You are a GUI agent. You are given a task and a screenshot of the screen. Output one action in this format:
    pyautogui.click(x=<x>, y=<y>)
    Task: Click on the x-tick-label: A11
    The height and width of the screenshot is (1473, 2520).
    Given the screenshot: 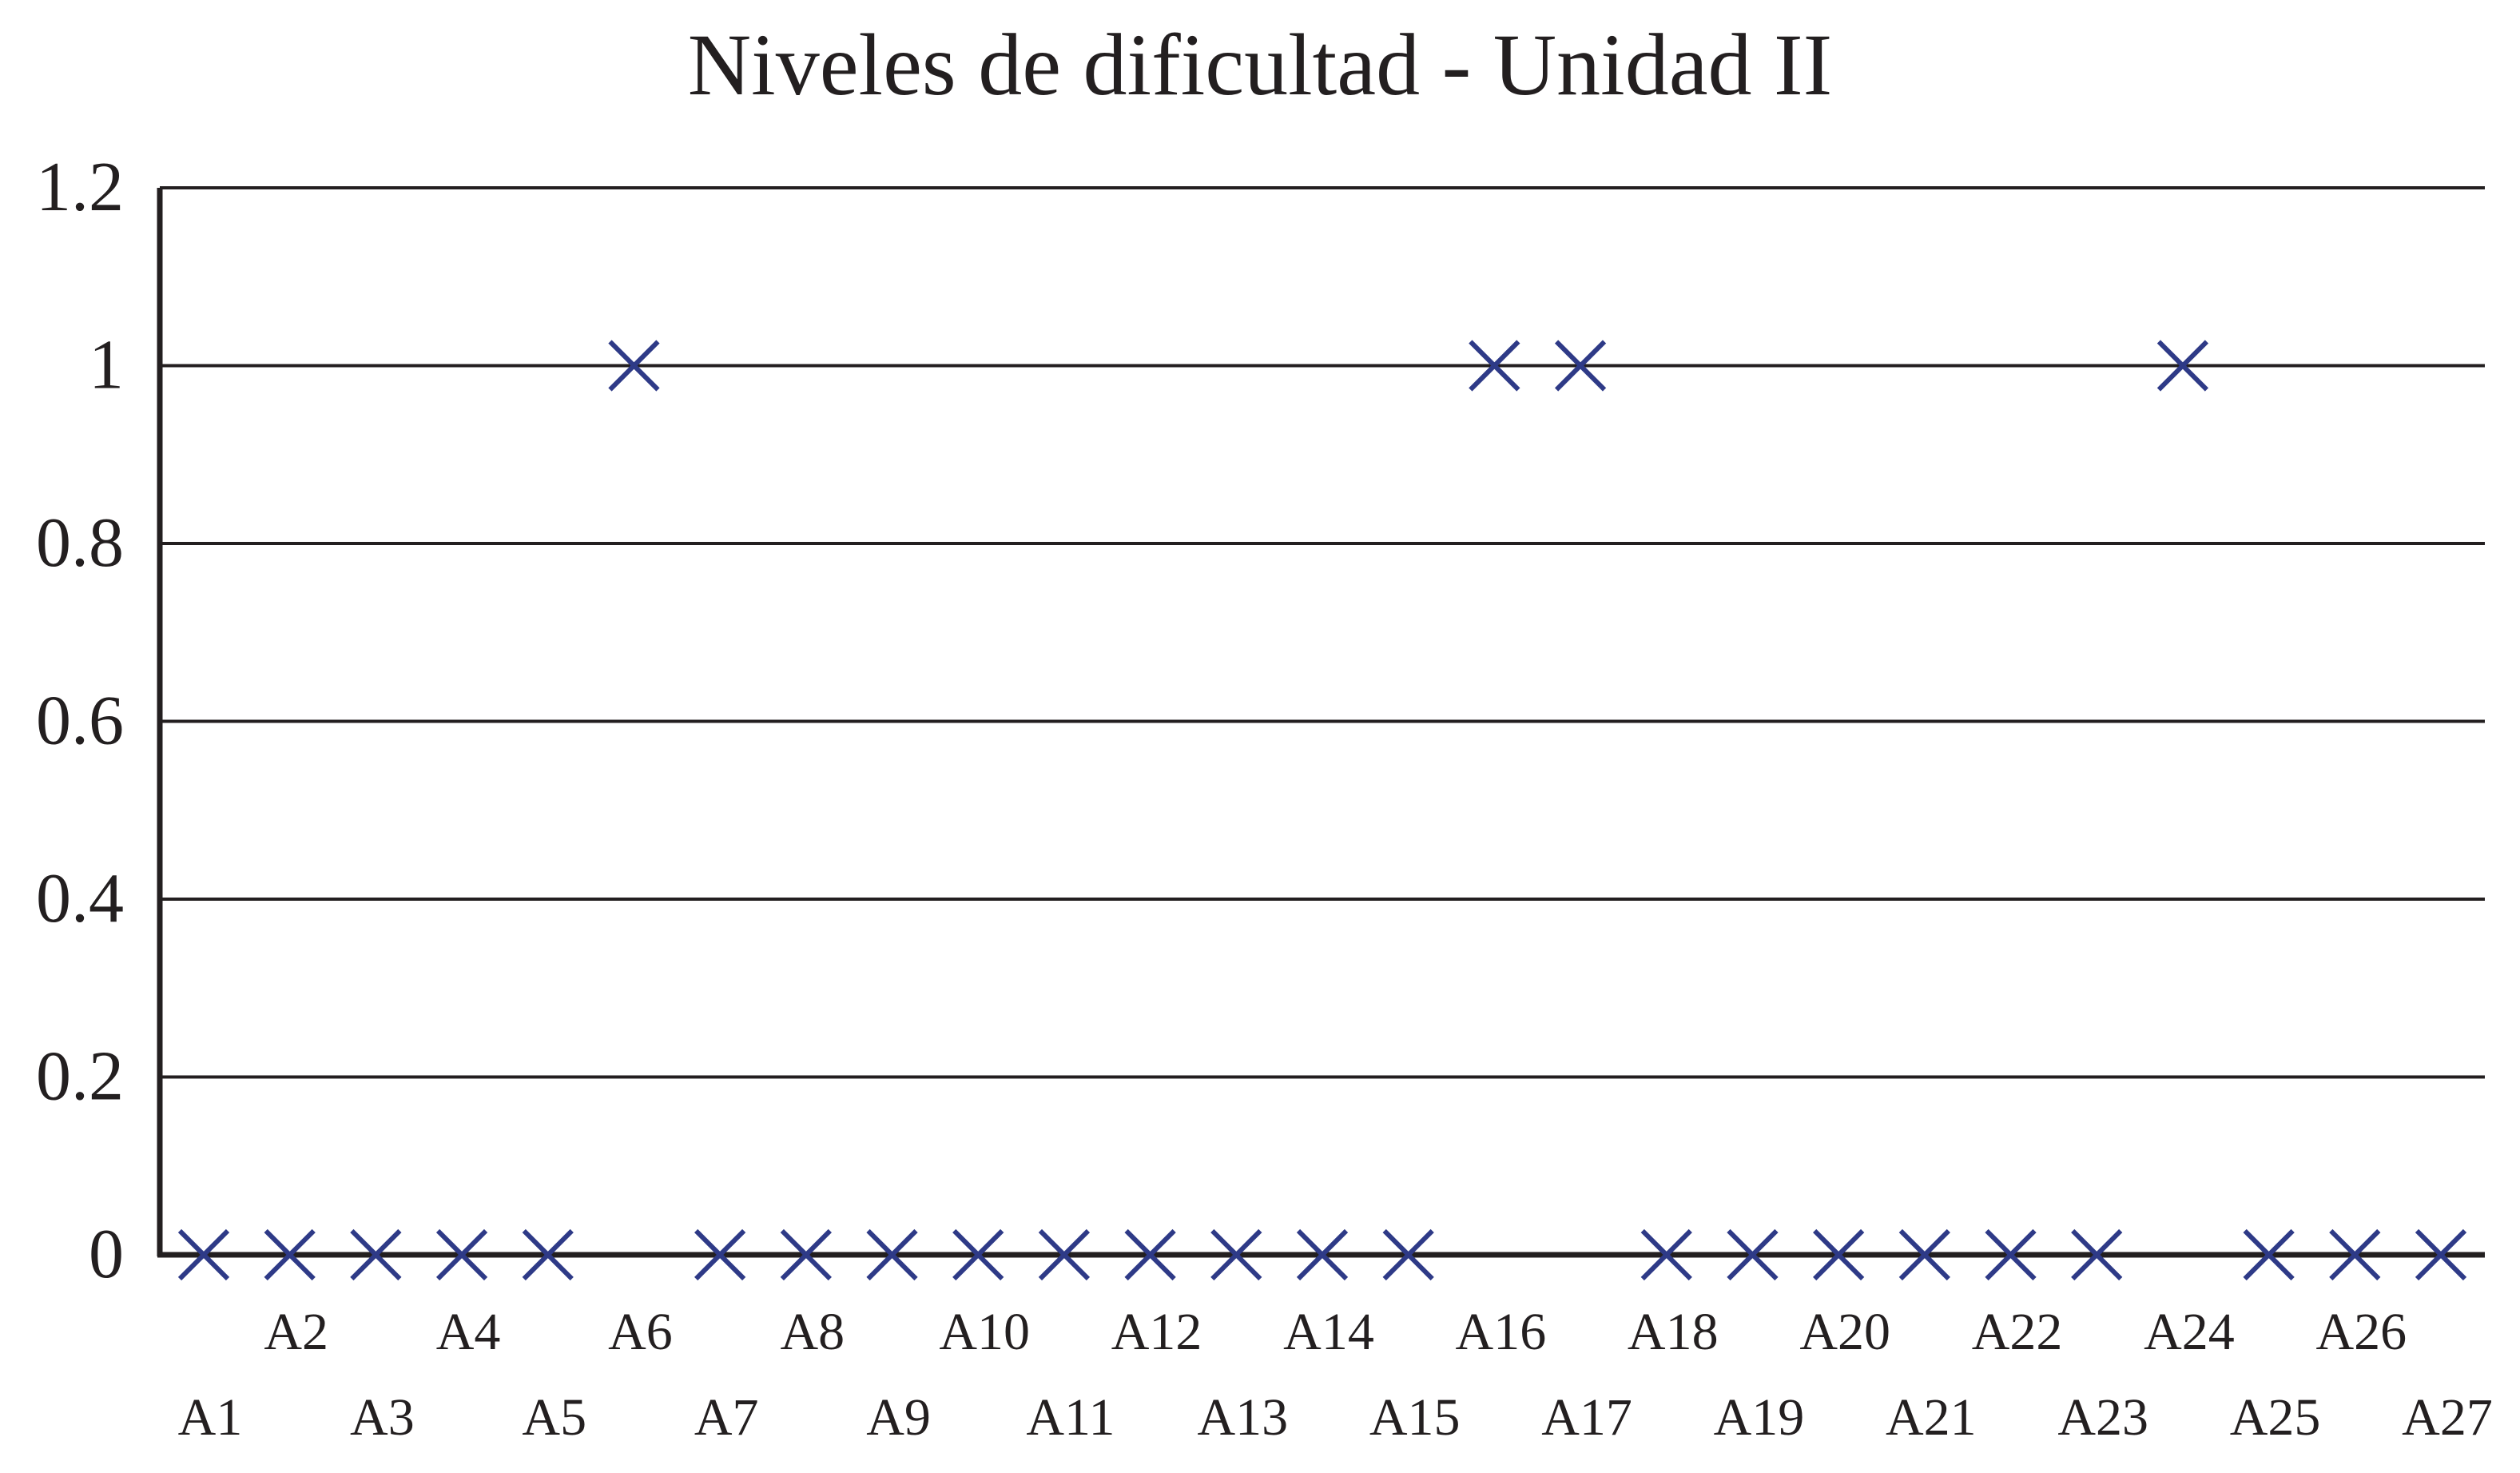 What is the action you would take?
    pyautogui.click(x=1070, y=1417)
    